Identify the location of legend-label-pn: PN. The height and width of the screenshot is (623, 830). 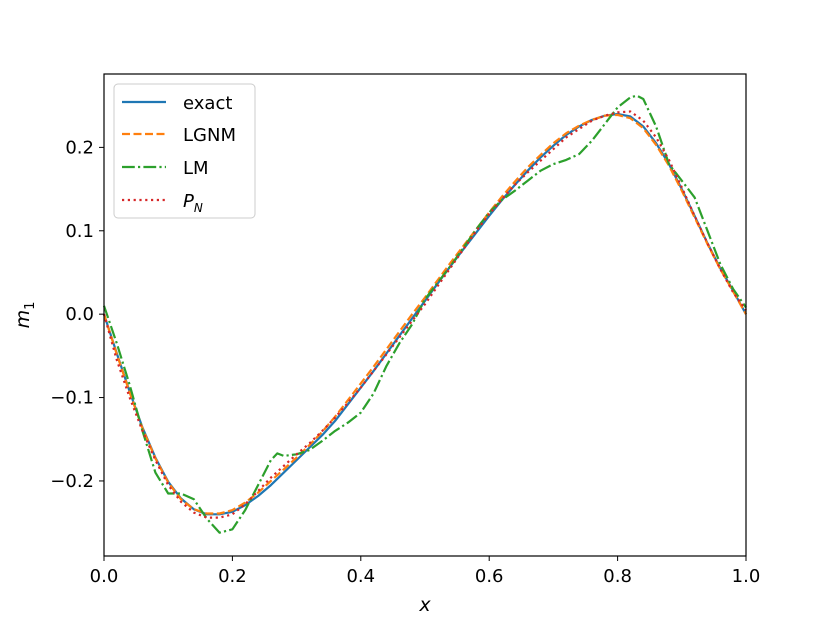
(193, 203).